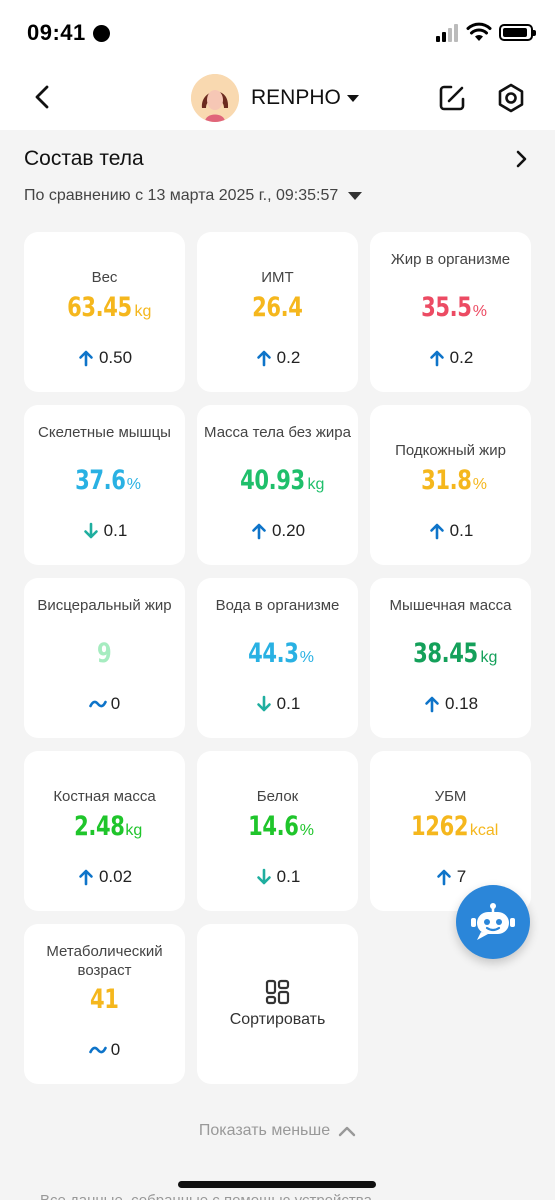 This screenshot has height=1200, width=555. Describe the element at coordinates (277, 1184) in the screenshot. I see `home-indicator` at that location.